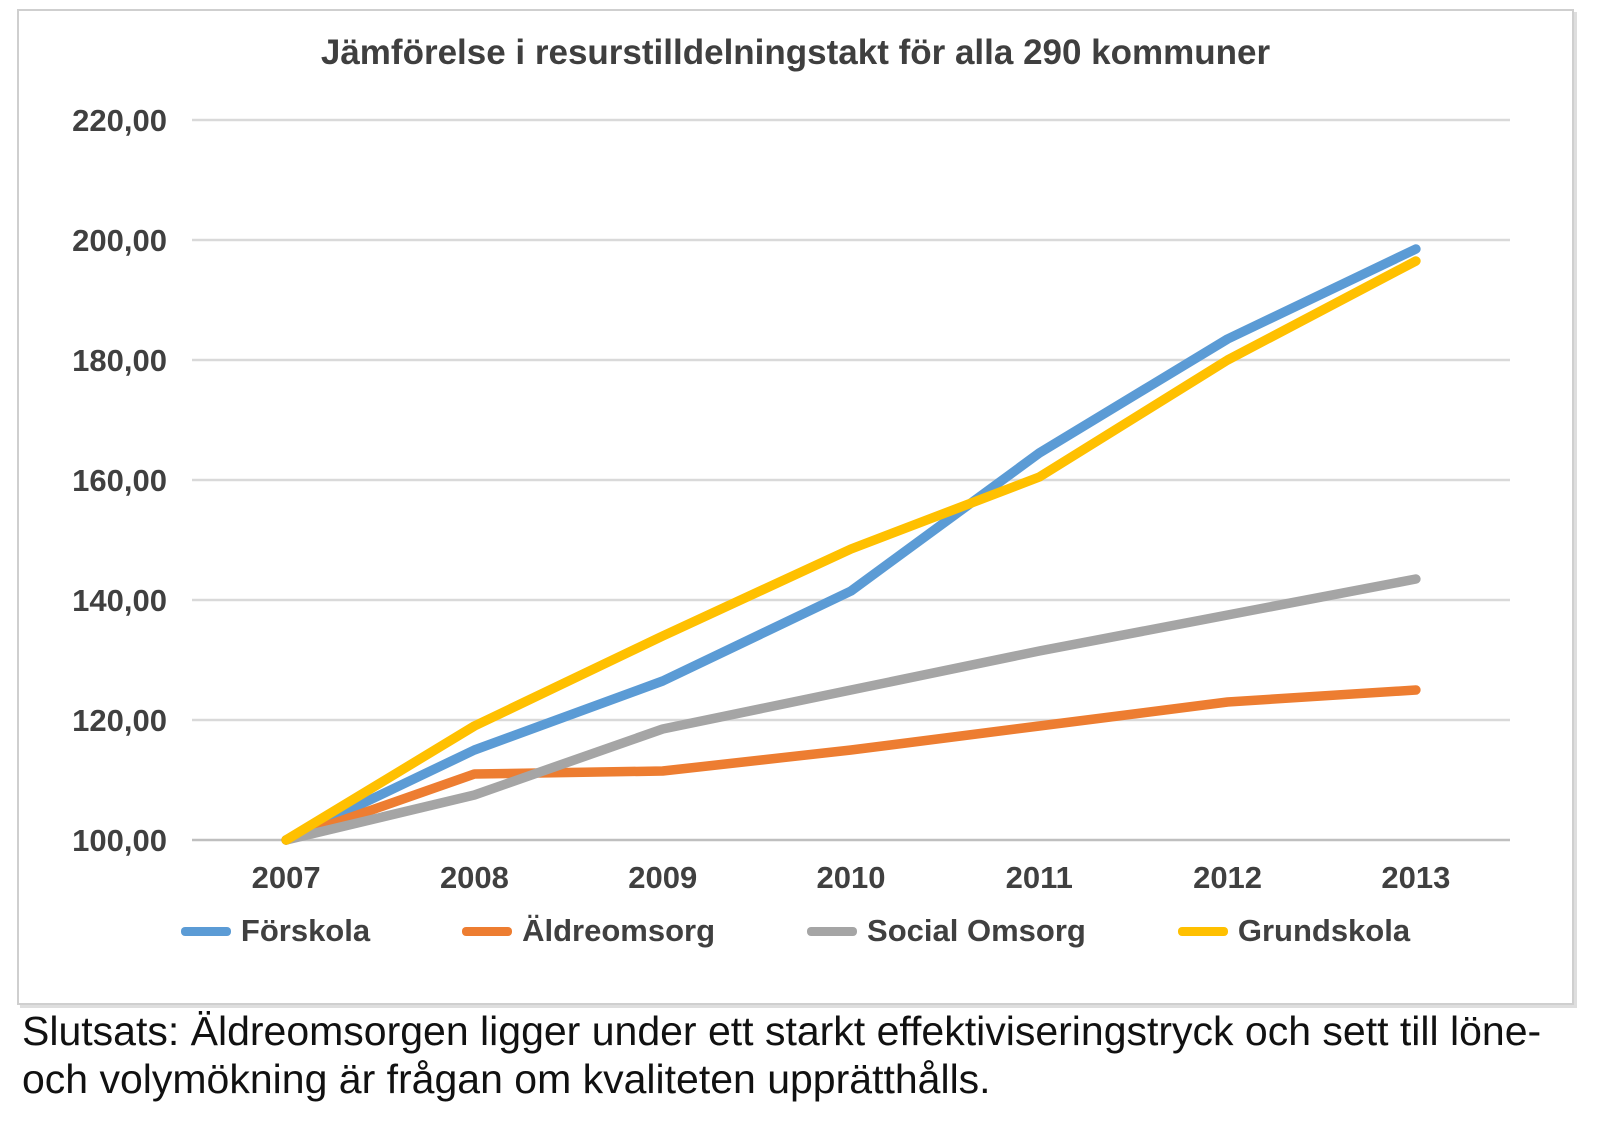  What do you see at coordinates (119, 720) in the screenshot?
I see `y-tick-label: 120,00` at bounding box center [119, 720].